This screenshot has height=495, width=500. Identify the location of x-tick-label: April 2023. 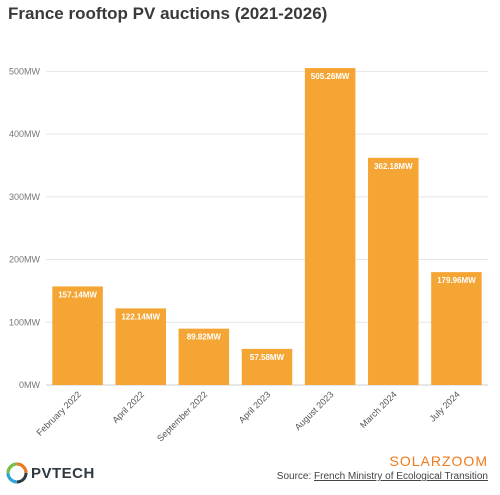
(255, 407).